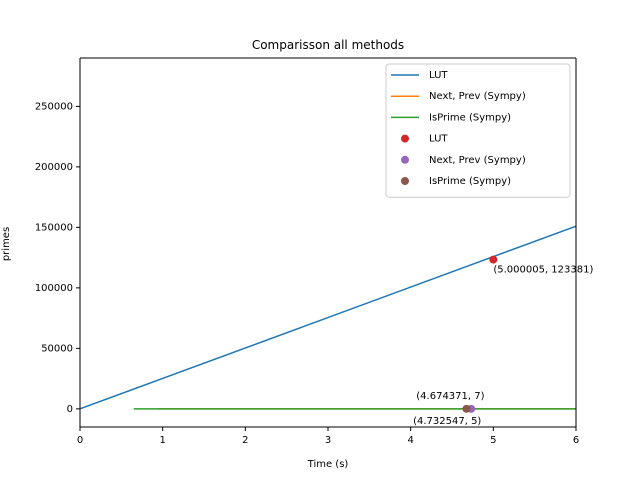 This screenshot has width=640, height=480. I want to click on x-tick-label-1: 1, so click(162, 440).